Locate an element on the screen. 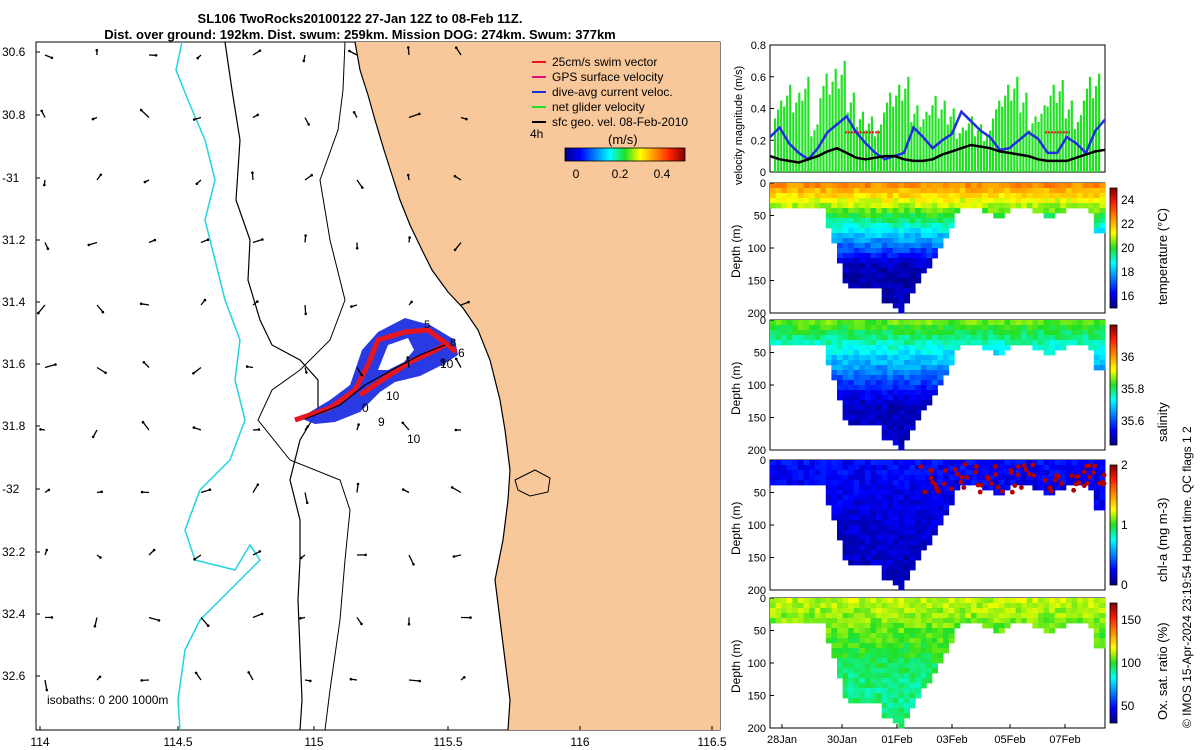 This screenshot has width=1200, height=750. chl-sample-dot is located at coordinates (1033, 465).